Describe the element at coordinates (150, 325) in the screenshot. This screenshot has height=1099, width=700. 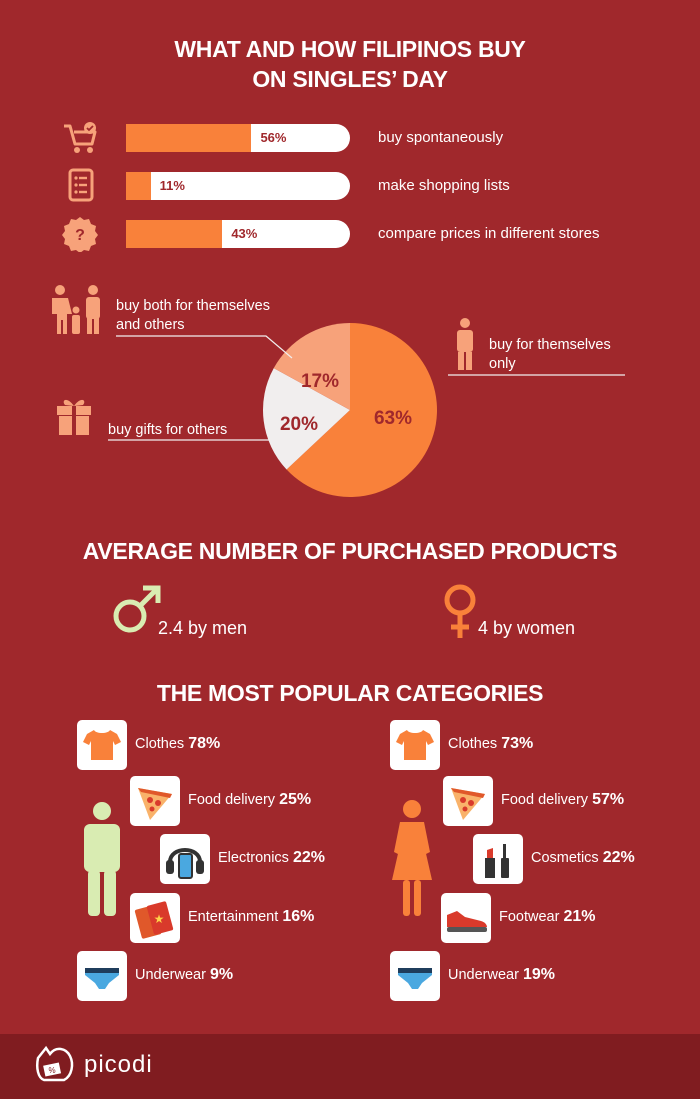
I see `pie-label-both-line2: and others` at that location.